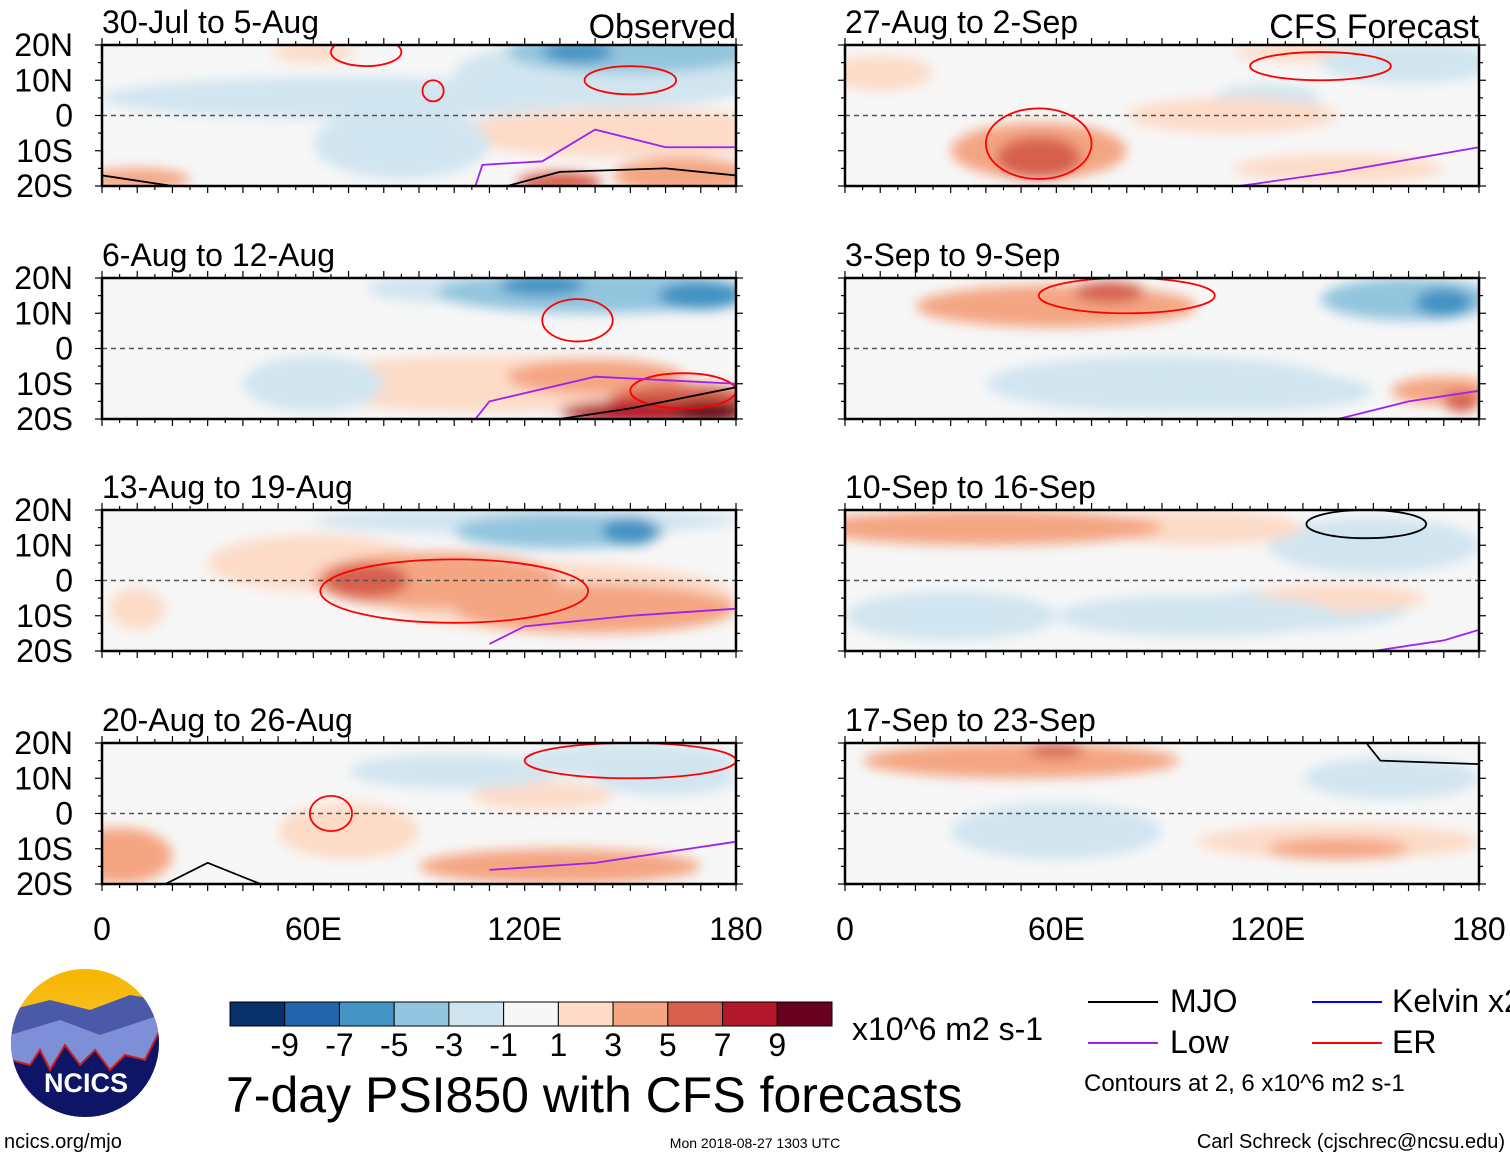 This screenshot has width=1510, height=1158. What do you see at coordinates (558, 1045) in the screenshot?
I see `colorbar-tick: 1` at bounding box center [558, 1045].